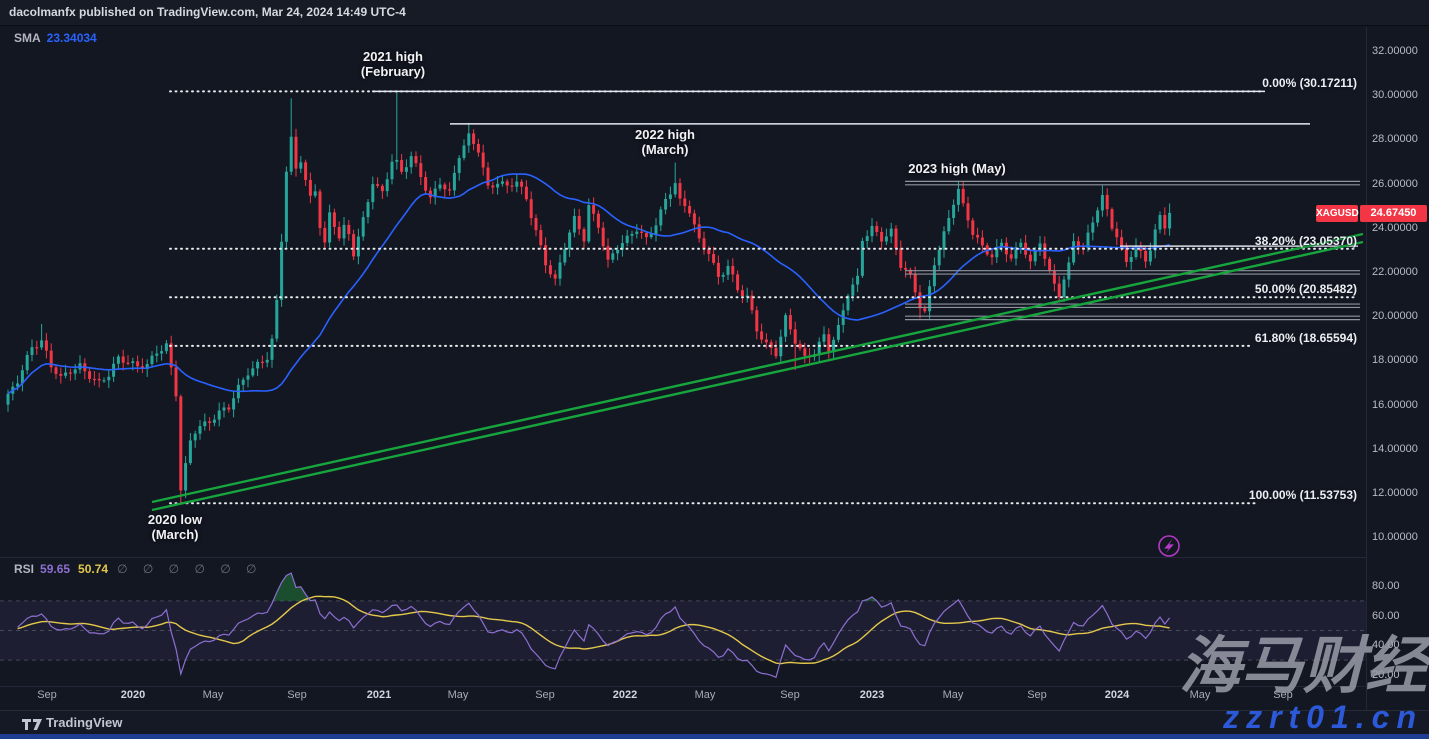 This screenshot has width=1429, height=739. I want to click on rsi-axis-label: 20.00, so click(1386, 674).